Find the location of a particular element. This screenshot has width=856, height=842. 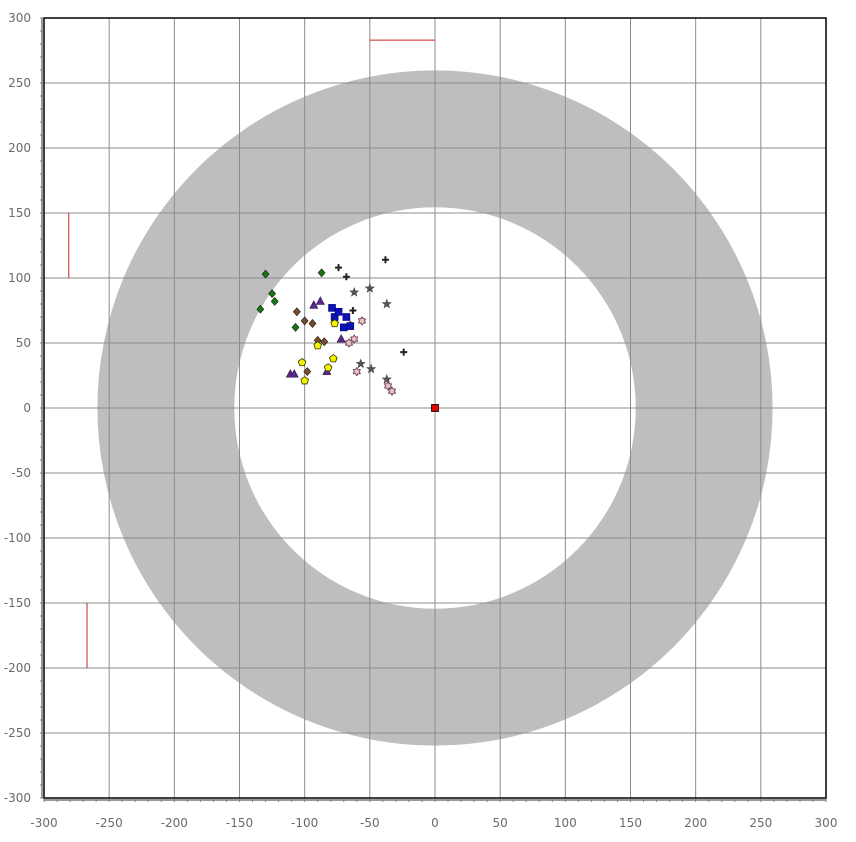

x-tick-label: 250 is located at coordinates (760, 823).